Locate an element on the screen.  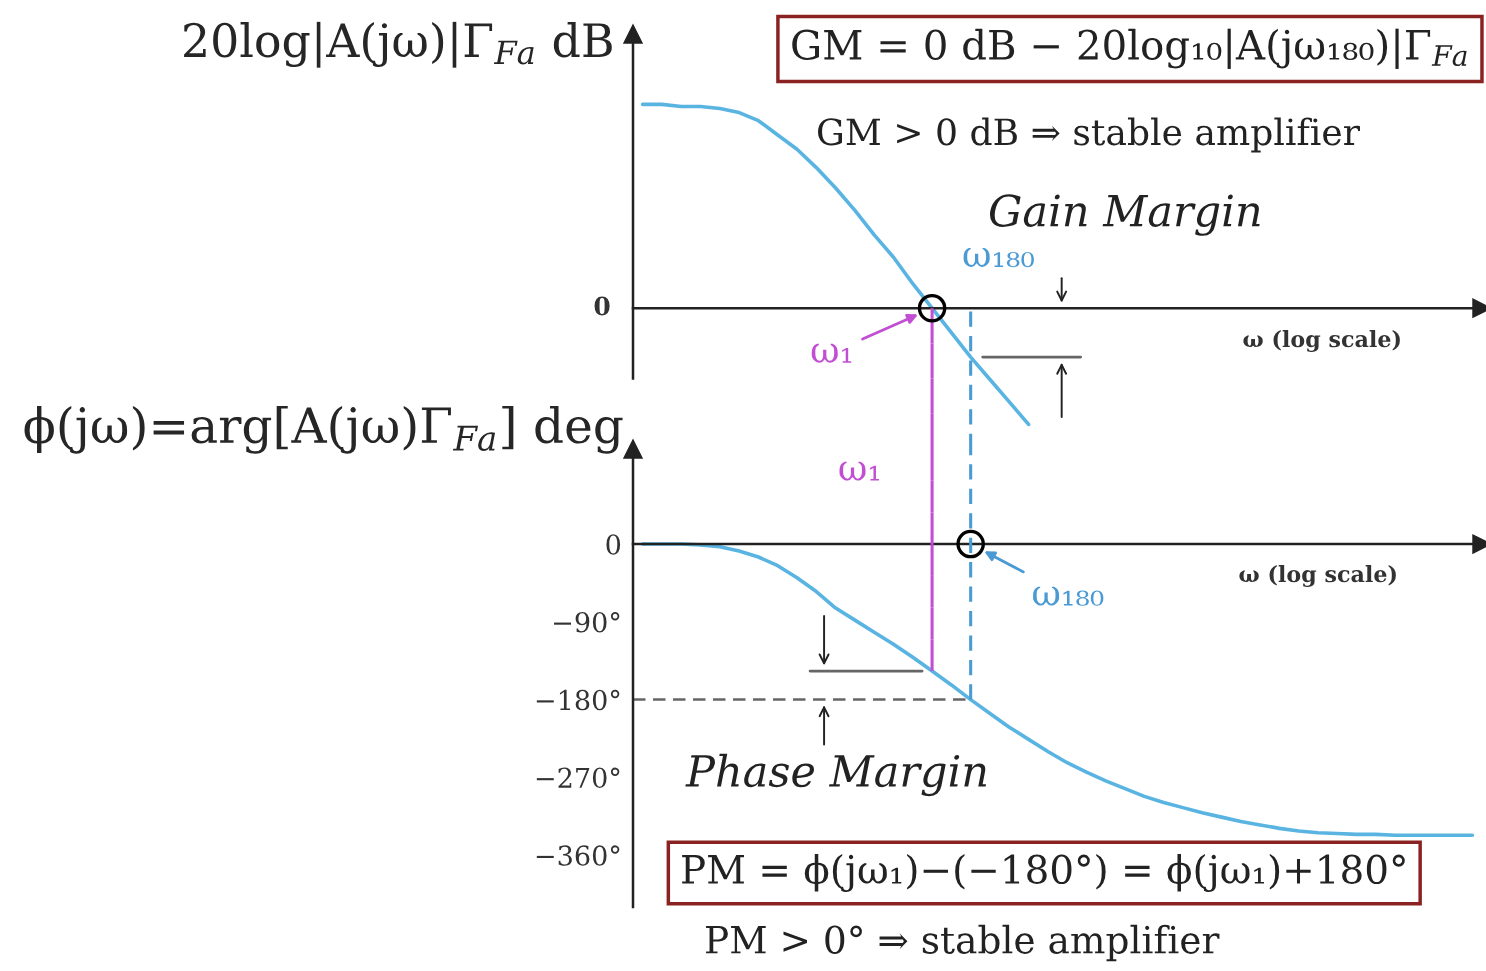
y-tick-label: −360° is located at coordinates (578, 855).